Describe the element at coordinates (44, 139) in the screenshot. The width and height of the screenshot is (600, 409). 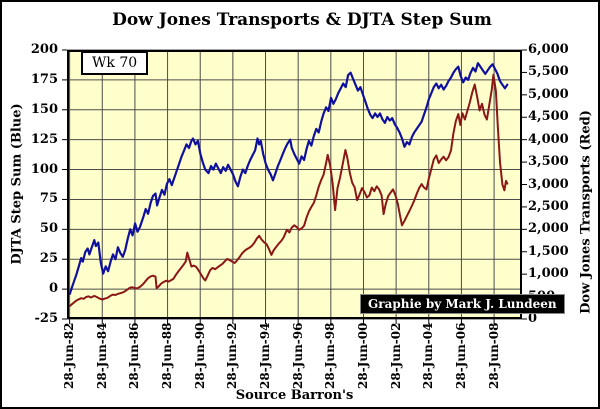
I see `left-axis-tick-label: 125` at that location.